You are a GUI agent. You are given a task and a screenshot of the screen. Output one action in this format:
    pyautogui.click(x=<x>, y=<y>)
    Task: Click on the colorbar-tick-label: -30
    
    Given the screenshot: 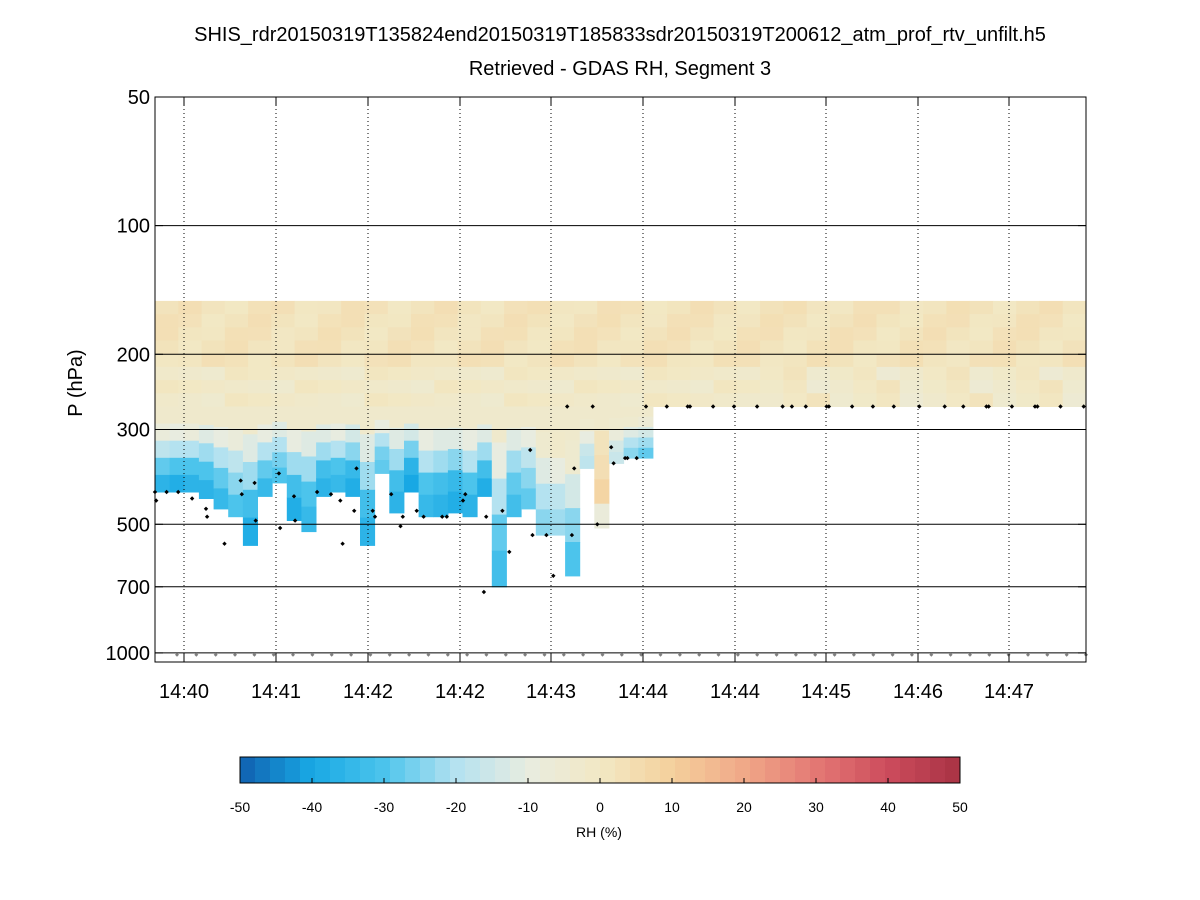 What is the action you would take?
    pyautogui.click(x=384, y=807)
    